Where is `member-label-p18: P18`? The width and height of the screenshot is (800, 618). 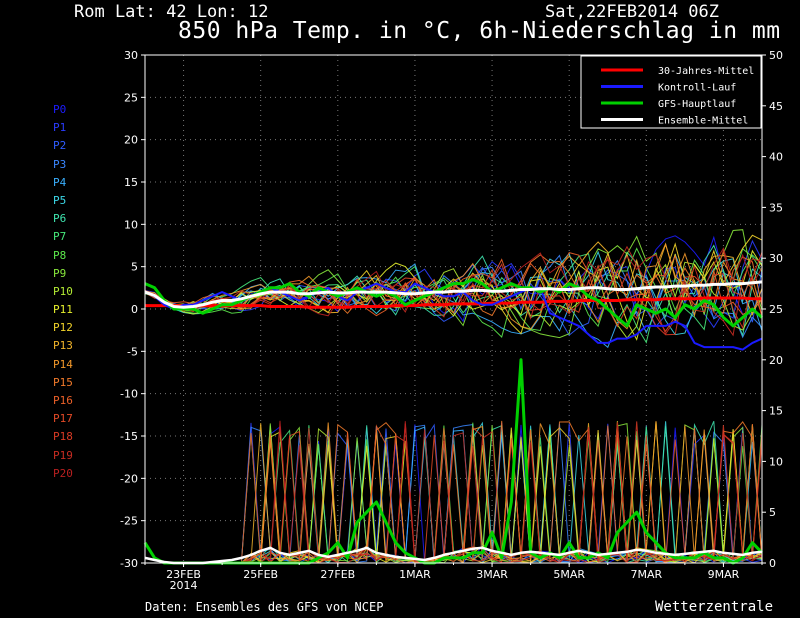
member-label-p18: P18 is located at coordinates (63, 437).